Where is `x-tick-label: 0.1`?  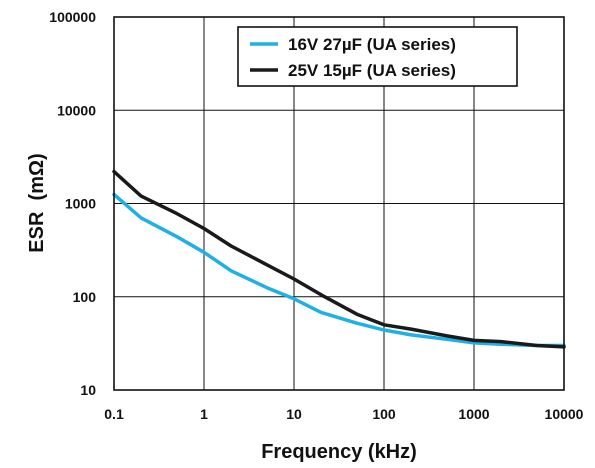
x-tick-label: 0.1 is located at coordinates (114, 414).